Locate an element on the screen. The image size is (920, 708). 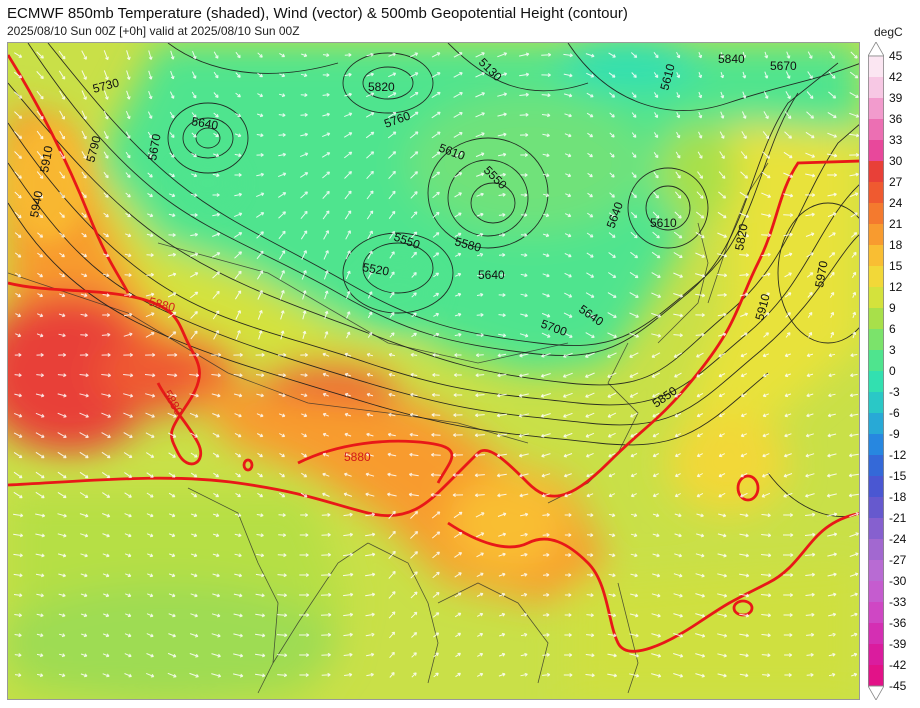
colorbar-tick-label: -6 is located at coordinates (894, 413).